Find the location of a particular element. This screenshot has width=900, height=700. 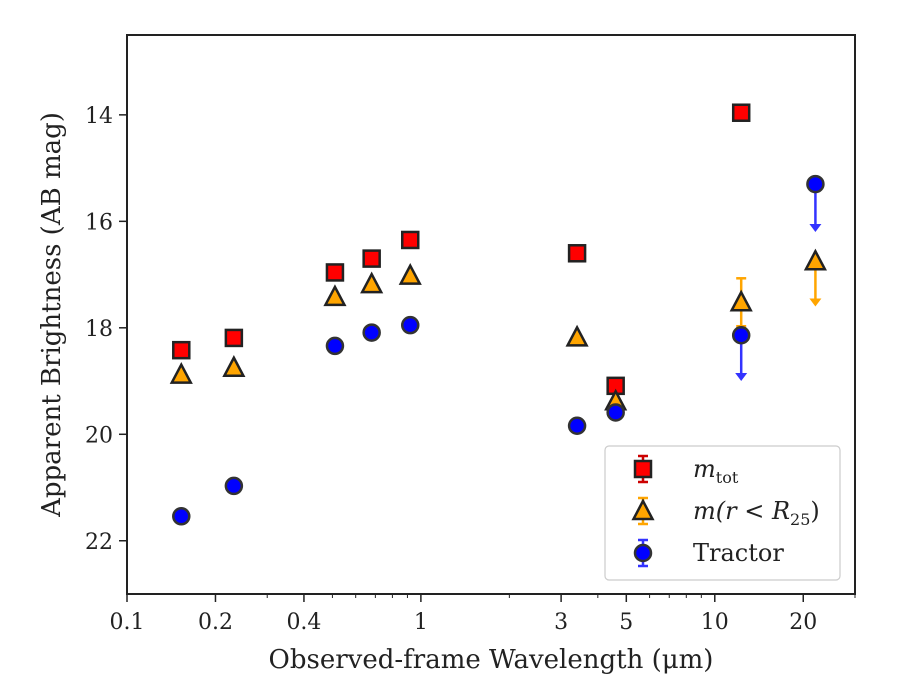

x-tick-label: 0.2 is located at coordinates (215, 622).